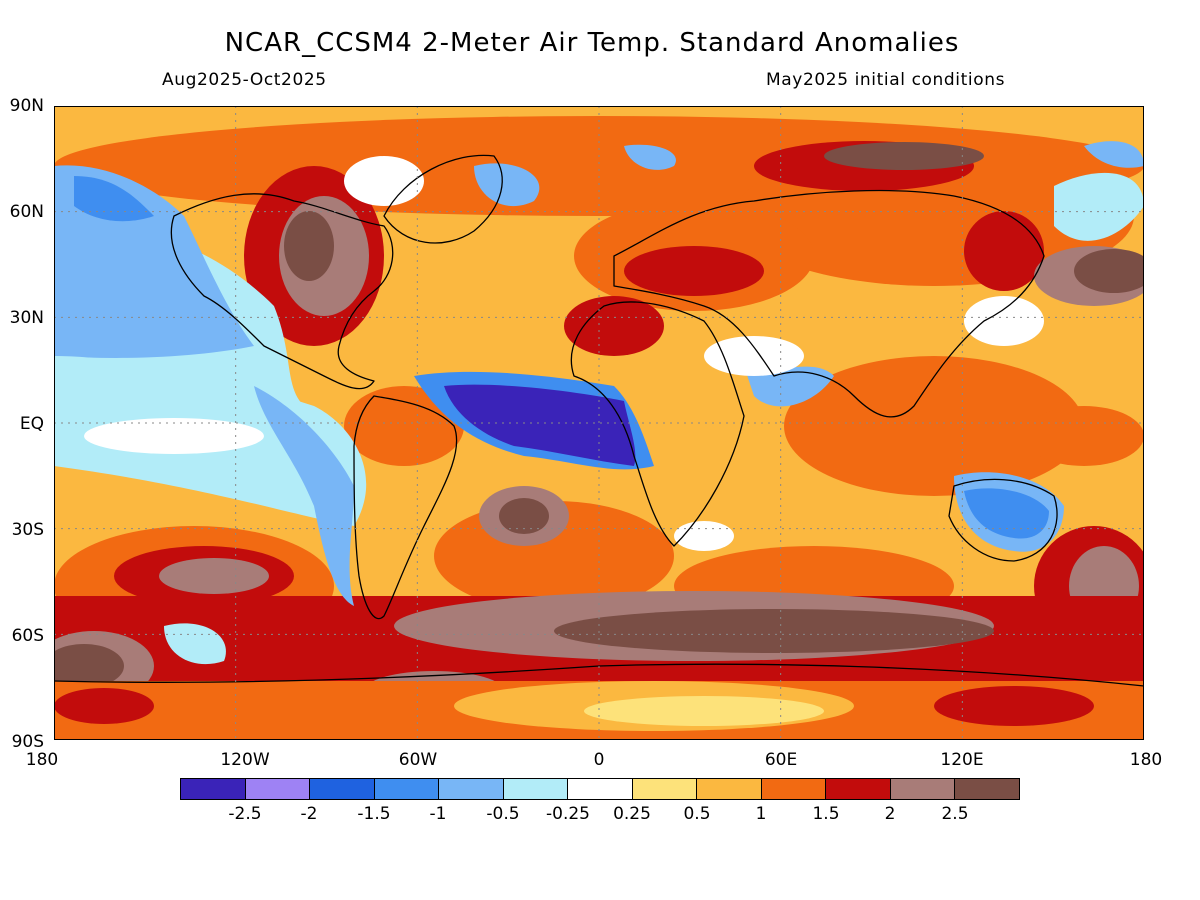 This screenshot has width=1200, height=900. Describe the element at coordinates (244, 80) in the screenshot. I see `forecast-period: Aug2025-Oct2025` at that location.